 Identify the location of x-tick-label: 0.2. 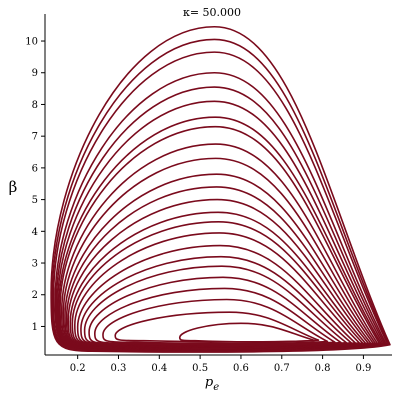
(78, 368).